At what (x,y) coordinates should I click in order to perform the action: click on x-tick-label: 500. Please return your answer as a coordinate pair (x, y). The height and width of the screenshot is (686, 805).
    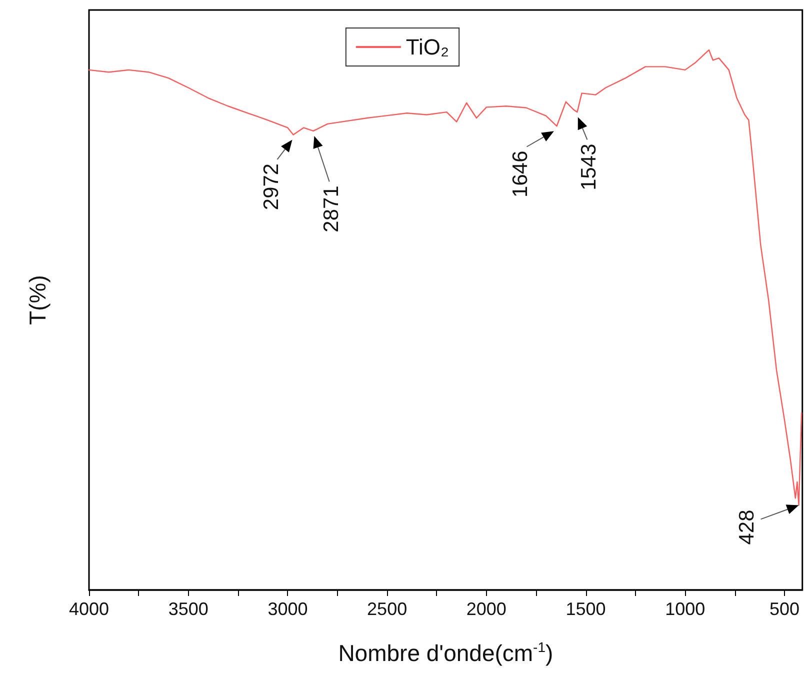
    Looking at the image, I should click on (784, 609).